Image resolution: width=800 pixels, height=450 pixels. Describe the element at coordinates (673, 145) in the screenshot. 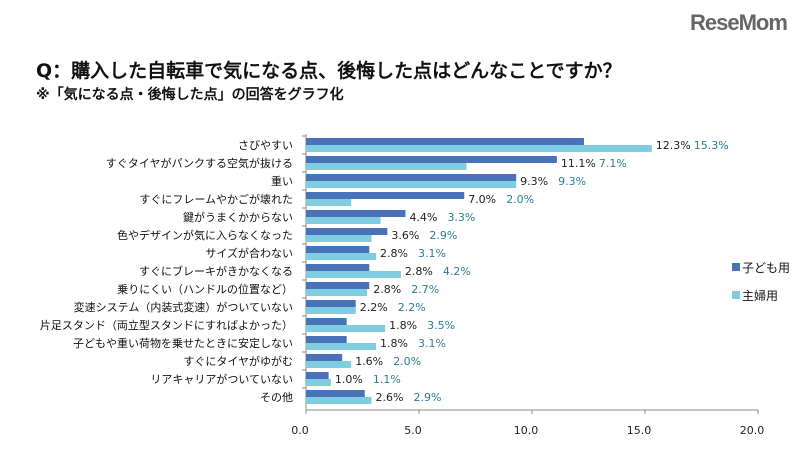

I see `value-label-kodomo: 12.3%` at that location.